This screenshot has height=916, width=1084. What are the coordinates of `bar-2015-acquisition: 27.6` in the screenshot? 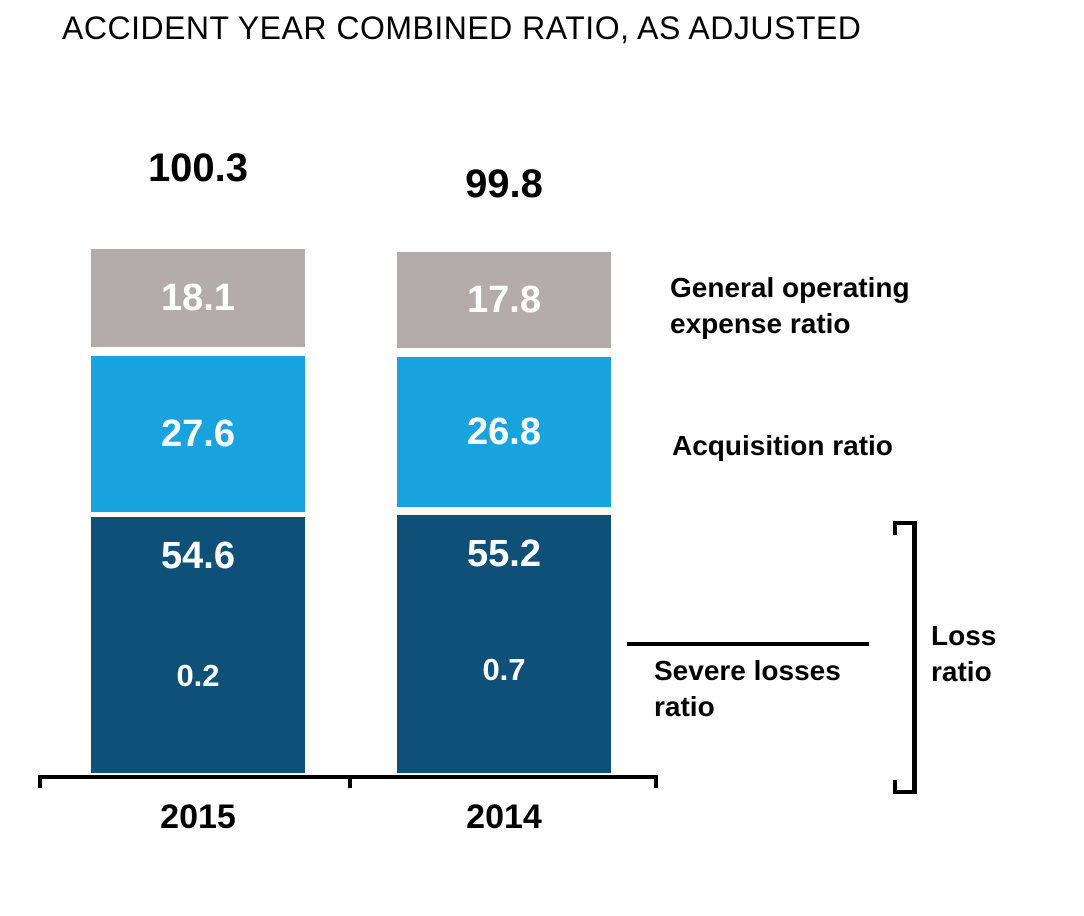 It's located at (198, 434).